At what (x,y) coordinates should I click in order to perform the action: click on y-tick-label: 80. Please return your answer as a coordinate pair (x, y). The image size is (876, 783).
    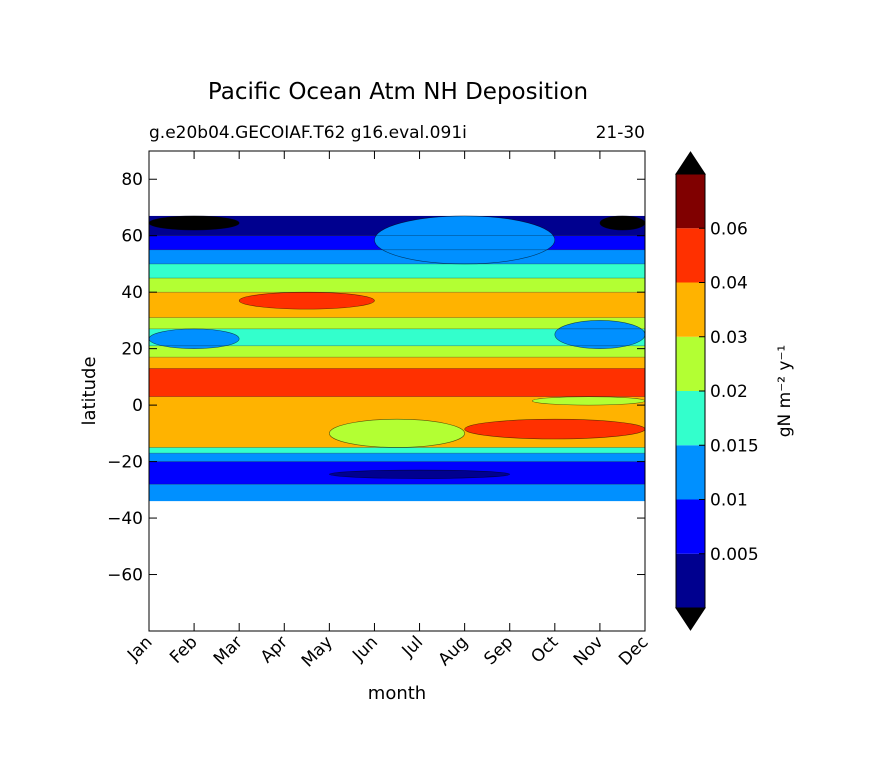
    Looking at the image, I should click on (132, 180).